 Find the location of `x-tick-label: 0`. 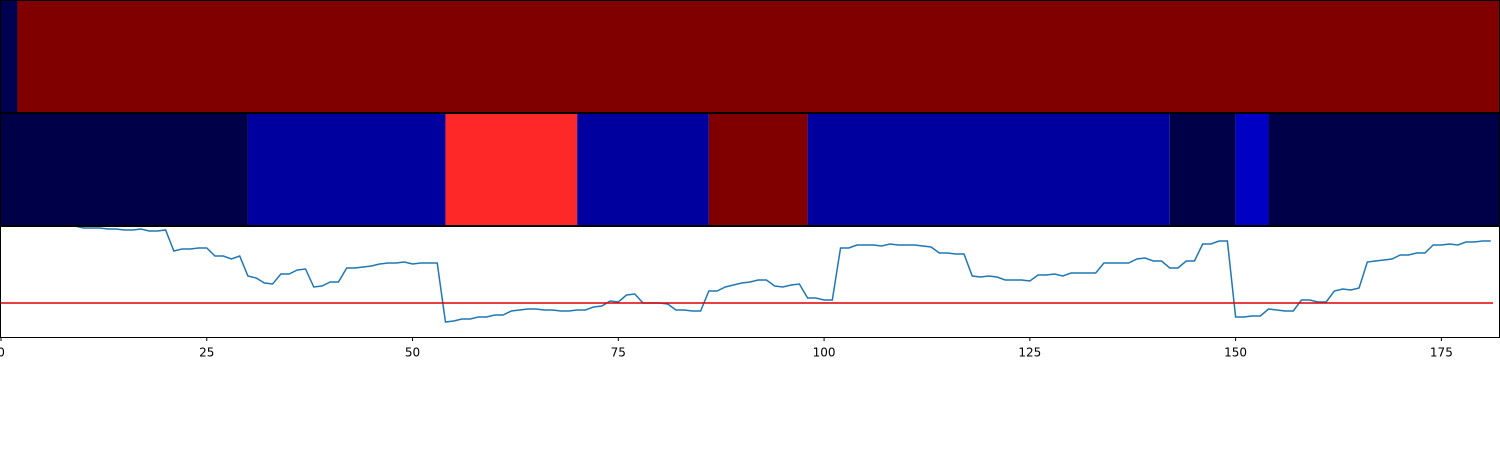

x-tick-label: 0 is located at coordinates (2, 353).